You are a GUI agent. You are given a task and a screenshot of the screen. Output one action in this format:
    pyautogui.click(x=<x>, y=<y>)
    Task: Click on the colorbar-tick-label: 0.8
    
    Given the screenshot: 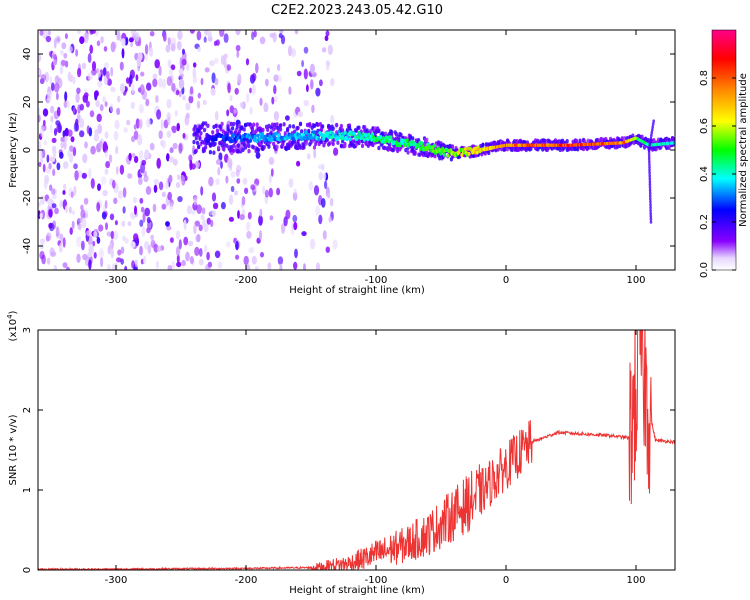 What is the action you would take?
    pyautogui.click(x=704, y=78)
    